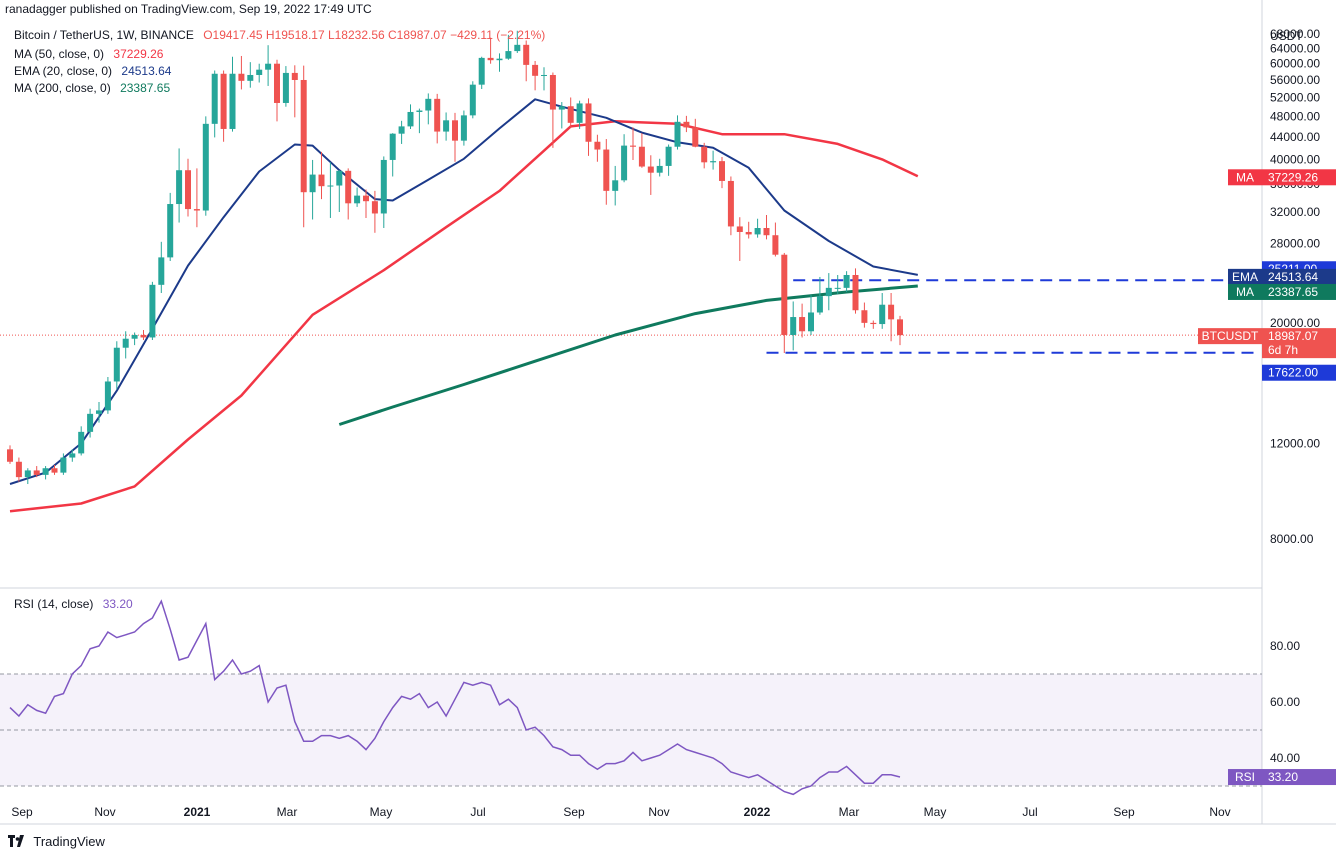  I want to click on rsi-price-tag-label-bg, so click(1245, 777).